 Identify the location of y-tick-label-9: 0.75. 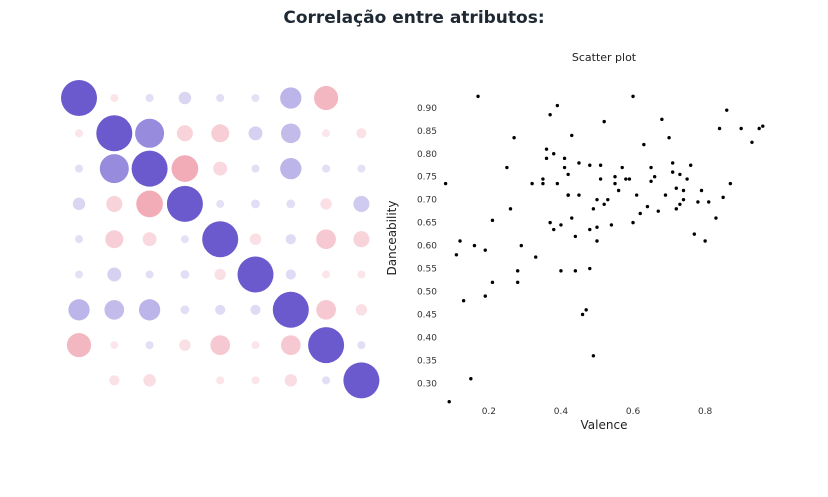
(427, 178).